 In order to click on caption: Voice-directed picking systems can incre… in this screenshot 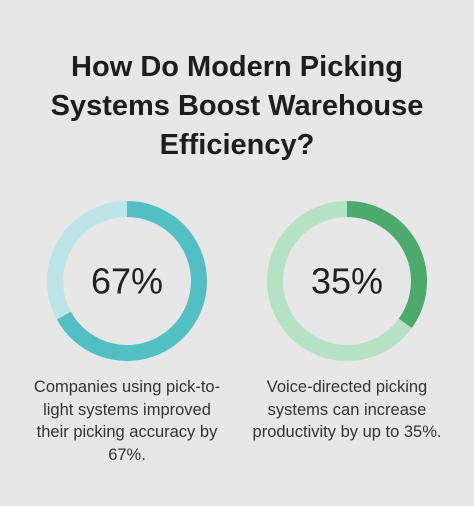, I will do `click(347, 409)`.